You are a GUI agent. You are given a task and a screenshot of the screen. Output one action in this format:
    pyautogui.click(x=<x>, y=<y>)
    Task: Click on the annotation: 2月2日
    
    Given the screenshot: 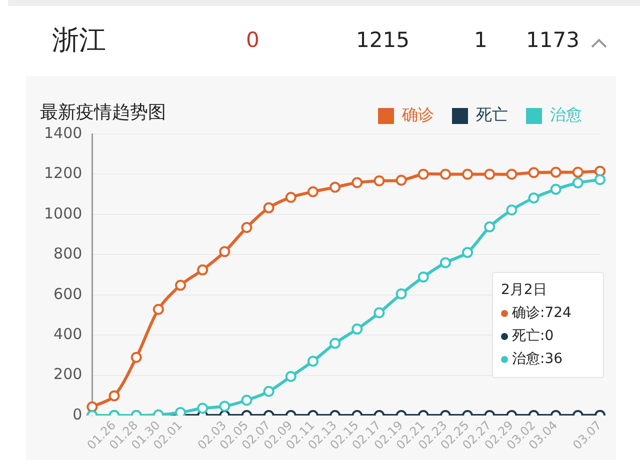 What is the action you would take?
    pyautogui.click(x=524, y=290)
    